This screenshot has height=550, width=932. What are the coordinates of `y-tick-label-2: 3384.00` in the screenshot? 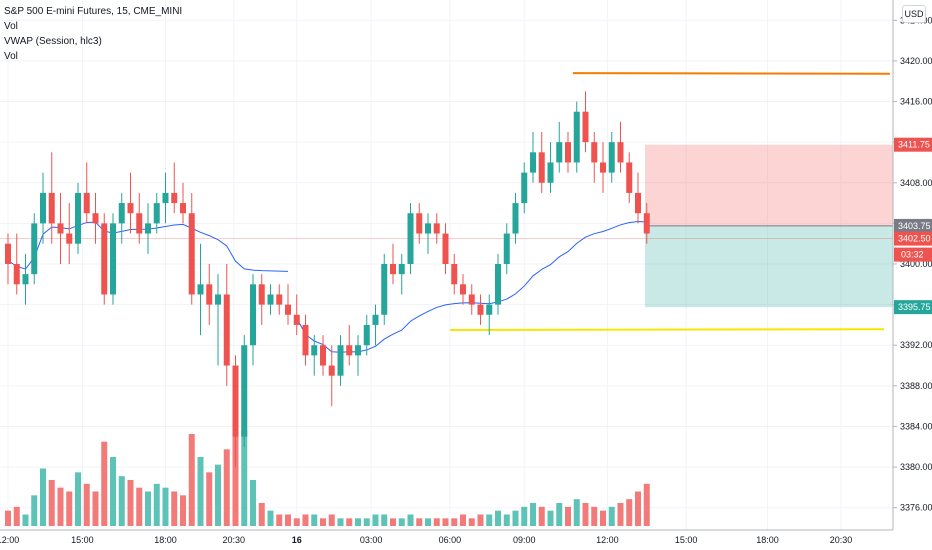 It's located at (916, 426).